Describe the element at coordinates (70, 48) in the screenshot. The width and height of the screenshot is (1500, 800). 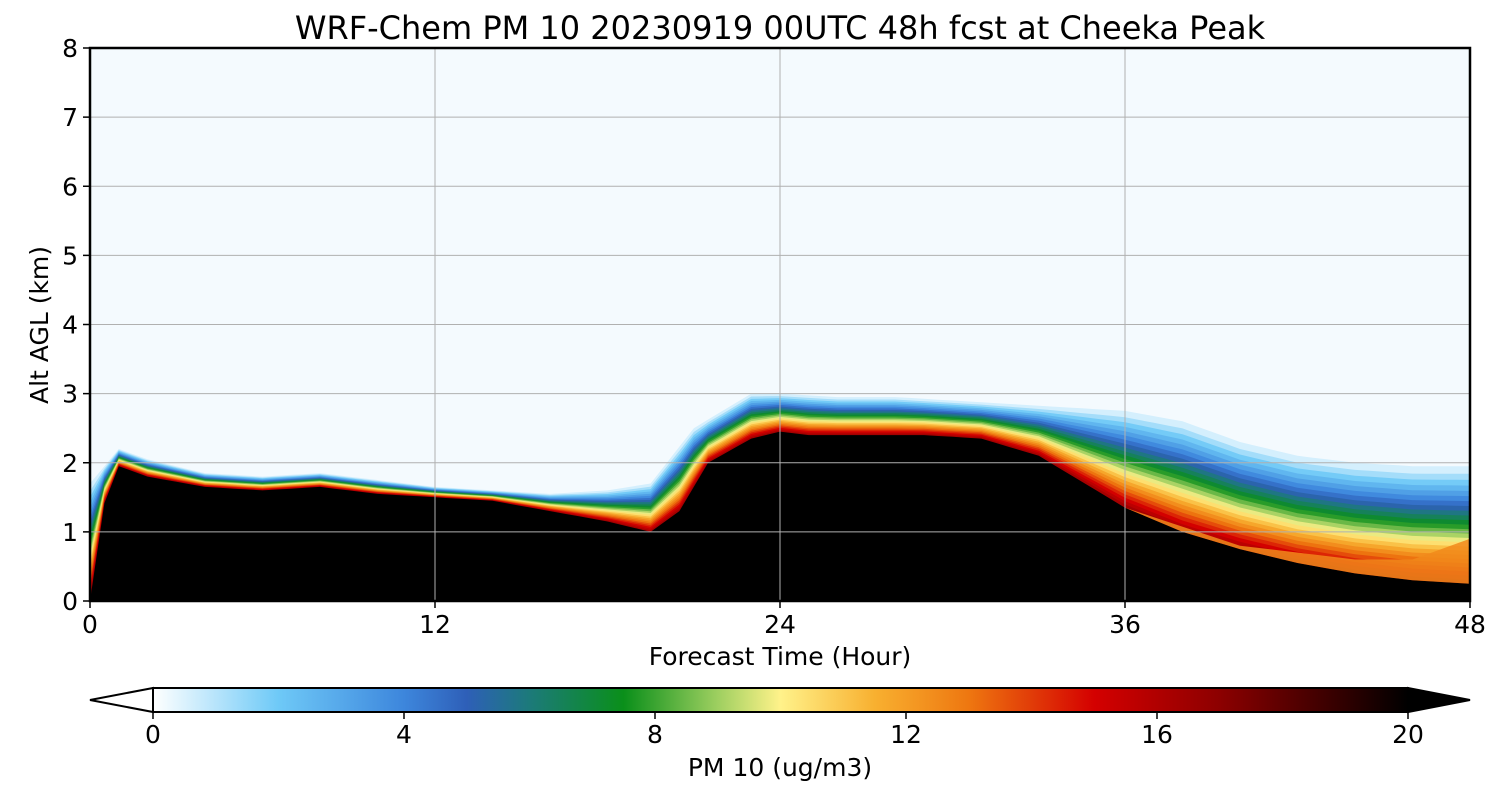
I see `y-tick-label: 8` at that location.